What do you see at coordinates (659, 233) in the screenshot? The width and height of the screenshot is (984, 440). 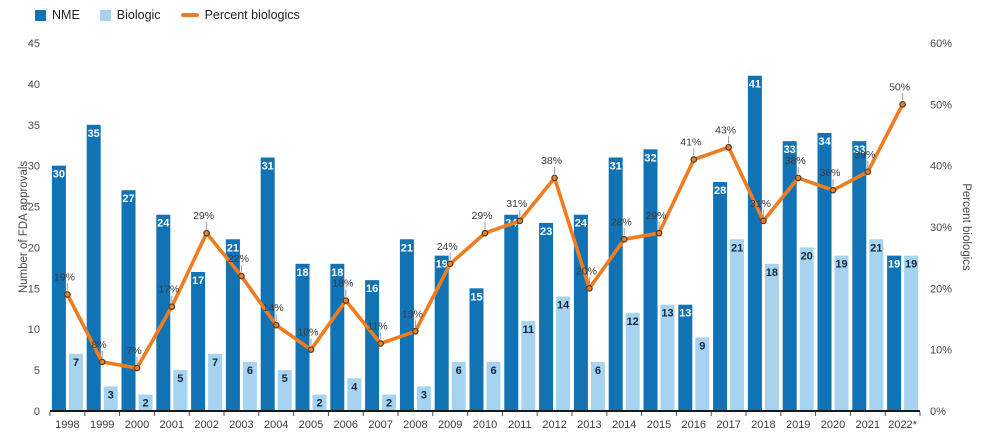 I see `percent-point-marker-2015` at bounding box center [659, 233].